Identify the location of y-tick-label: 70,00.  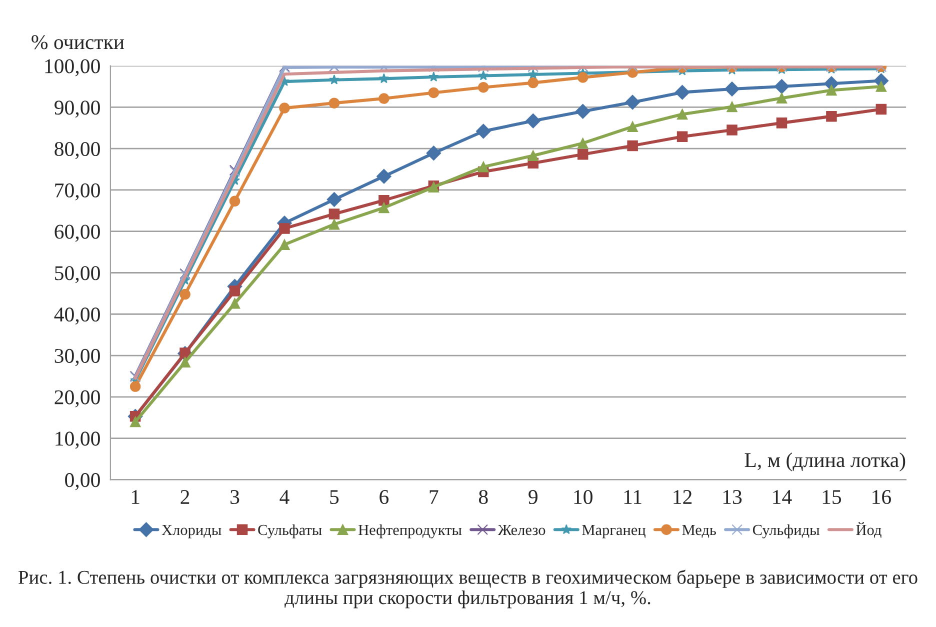
(77, 191).